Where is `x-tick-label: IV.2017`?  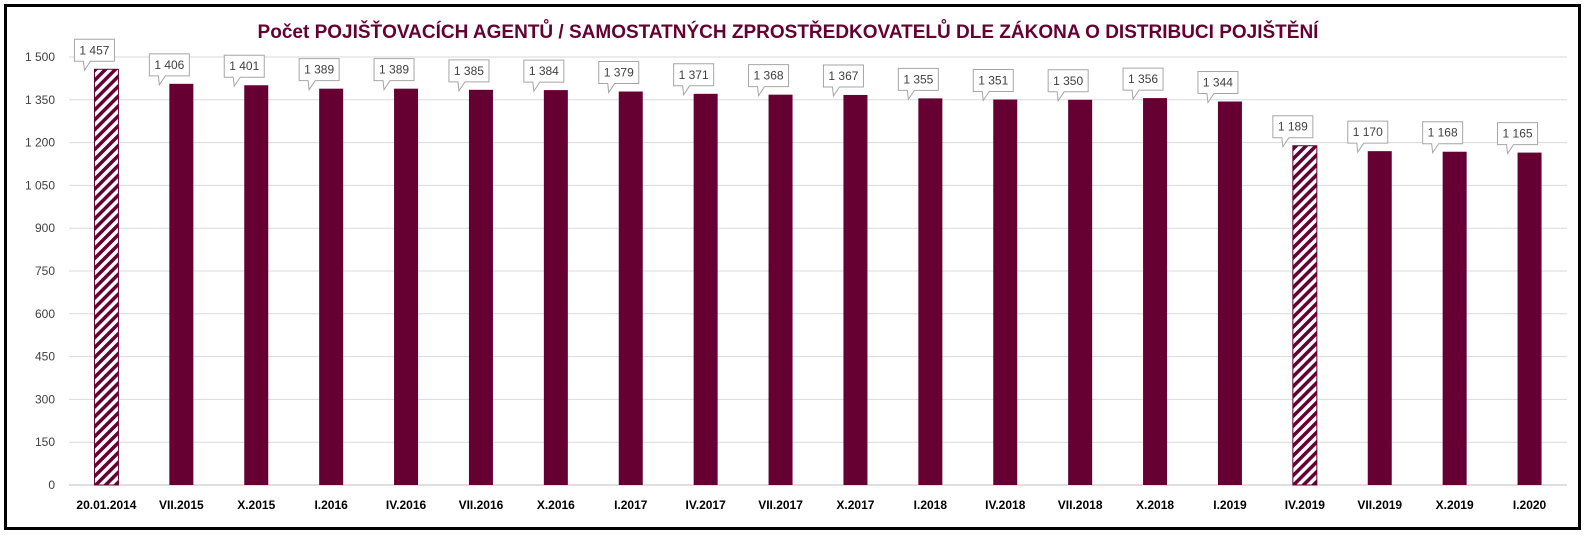 x-tick-label: IV.2017 is located at coordinates (706, 505).